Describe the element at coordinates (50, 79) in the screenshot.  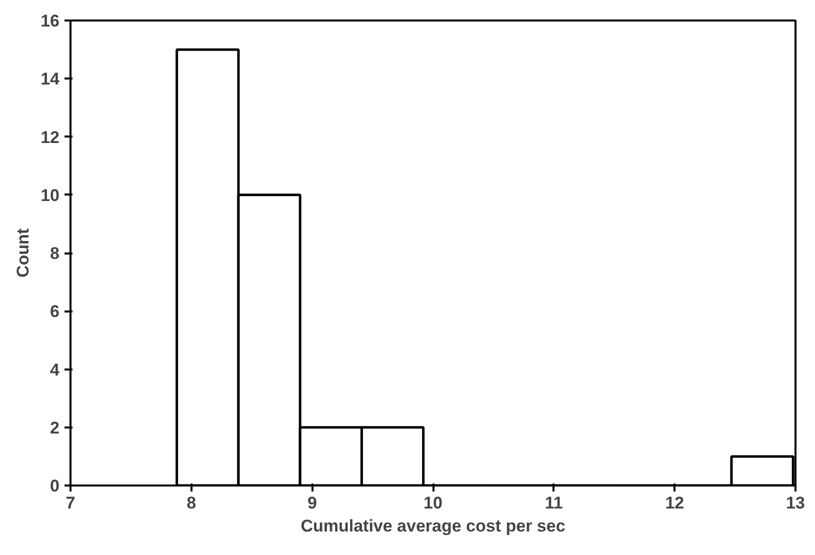
I see `y-tick-label: 14` at that location.